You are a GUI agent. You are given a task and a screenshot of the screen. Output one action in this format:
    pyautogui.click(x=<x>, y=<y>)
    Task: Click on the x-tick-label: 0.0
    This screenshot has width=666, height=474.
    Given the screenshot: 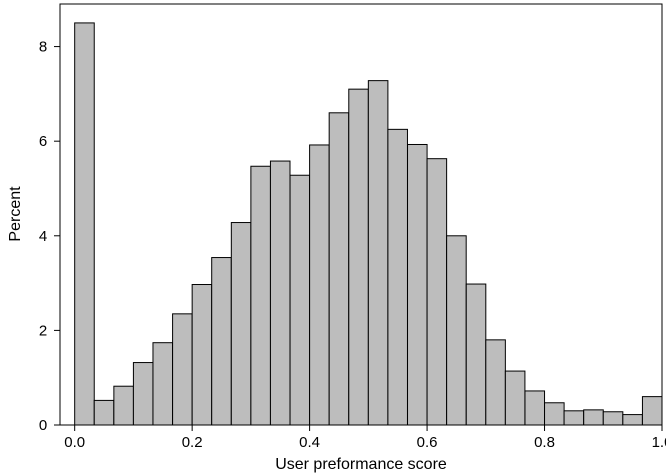 What is the action you would take?
    pyautogui.click(x=74, y=442)
    